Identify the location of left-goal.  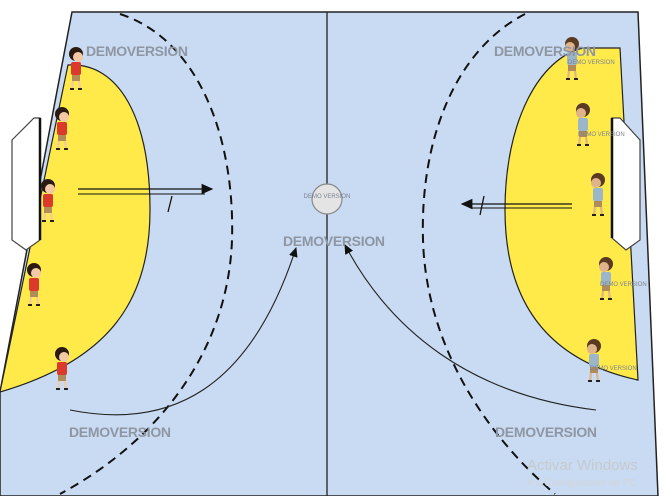
(26, 184).